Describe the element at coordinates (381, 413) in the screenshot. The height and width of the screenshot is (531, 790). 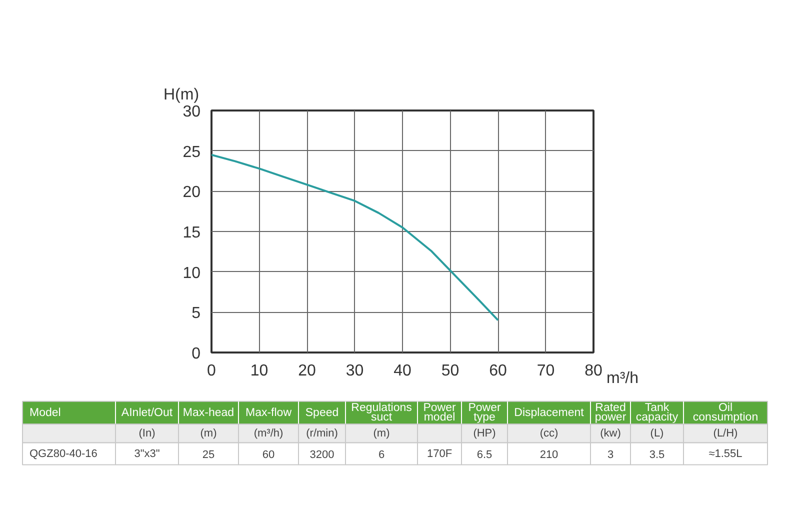
I see `text: Regulations suct` at that location.